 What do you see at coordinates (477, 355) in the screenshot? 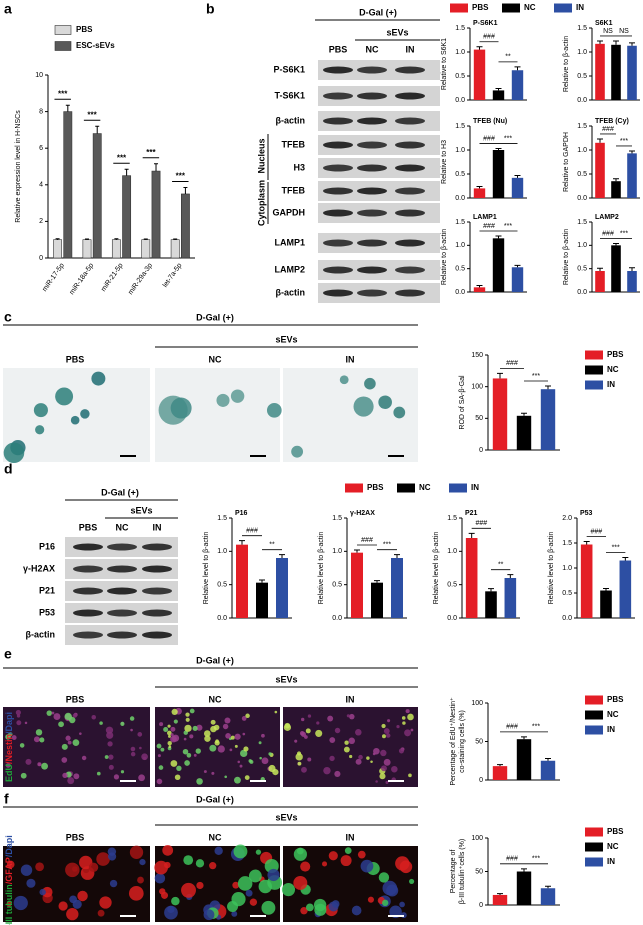
I see `y-tick-label: 150` at bounding box center [477, 355].